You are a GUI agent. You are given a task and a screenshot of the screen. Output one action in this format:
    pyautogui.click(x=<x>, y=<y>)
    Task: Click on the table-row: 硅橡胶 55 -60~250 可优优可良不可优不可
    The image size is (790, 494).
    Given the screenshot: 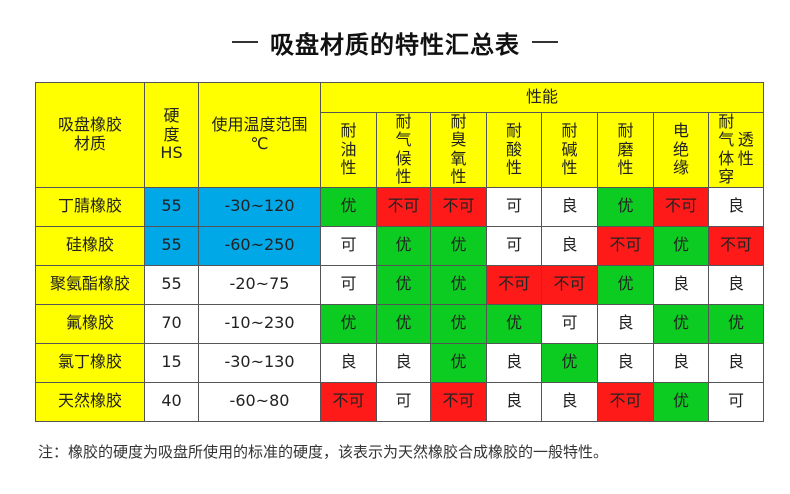 What is the action you would take?
    pyautogui.click(x=399, y=245)
    